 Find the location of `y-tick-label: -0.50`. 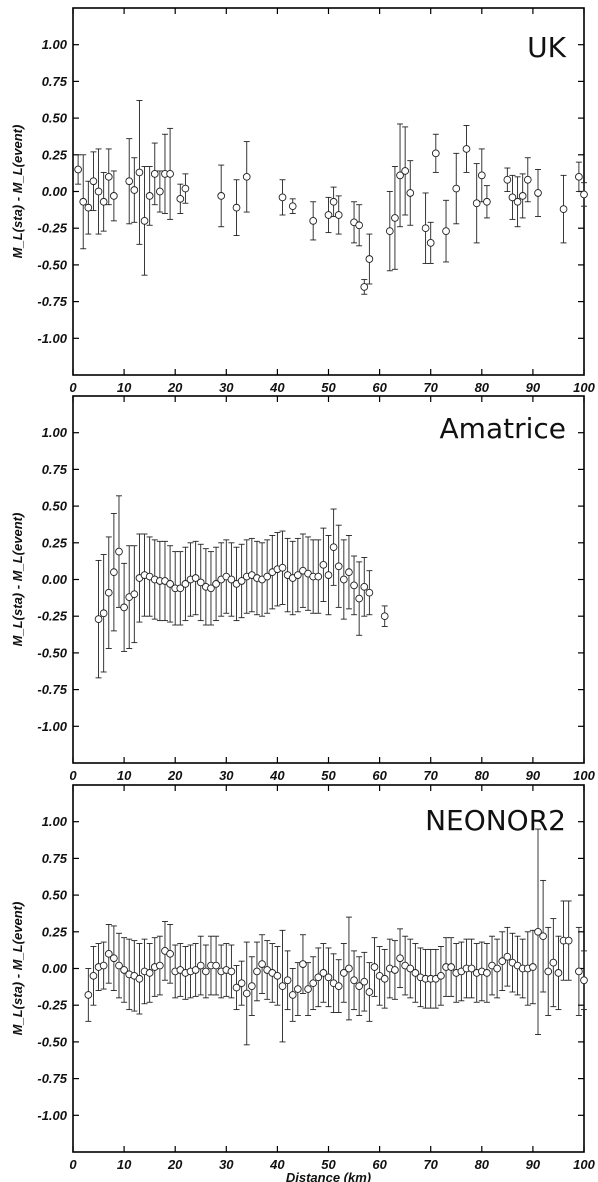

y-tick-label: -0.50 is located at coordinates (52, 1041).